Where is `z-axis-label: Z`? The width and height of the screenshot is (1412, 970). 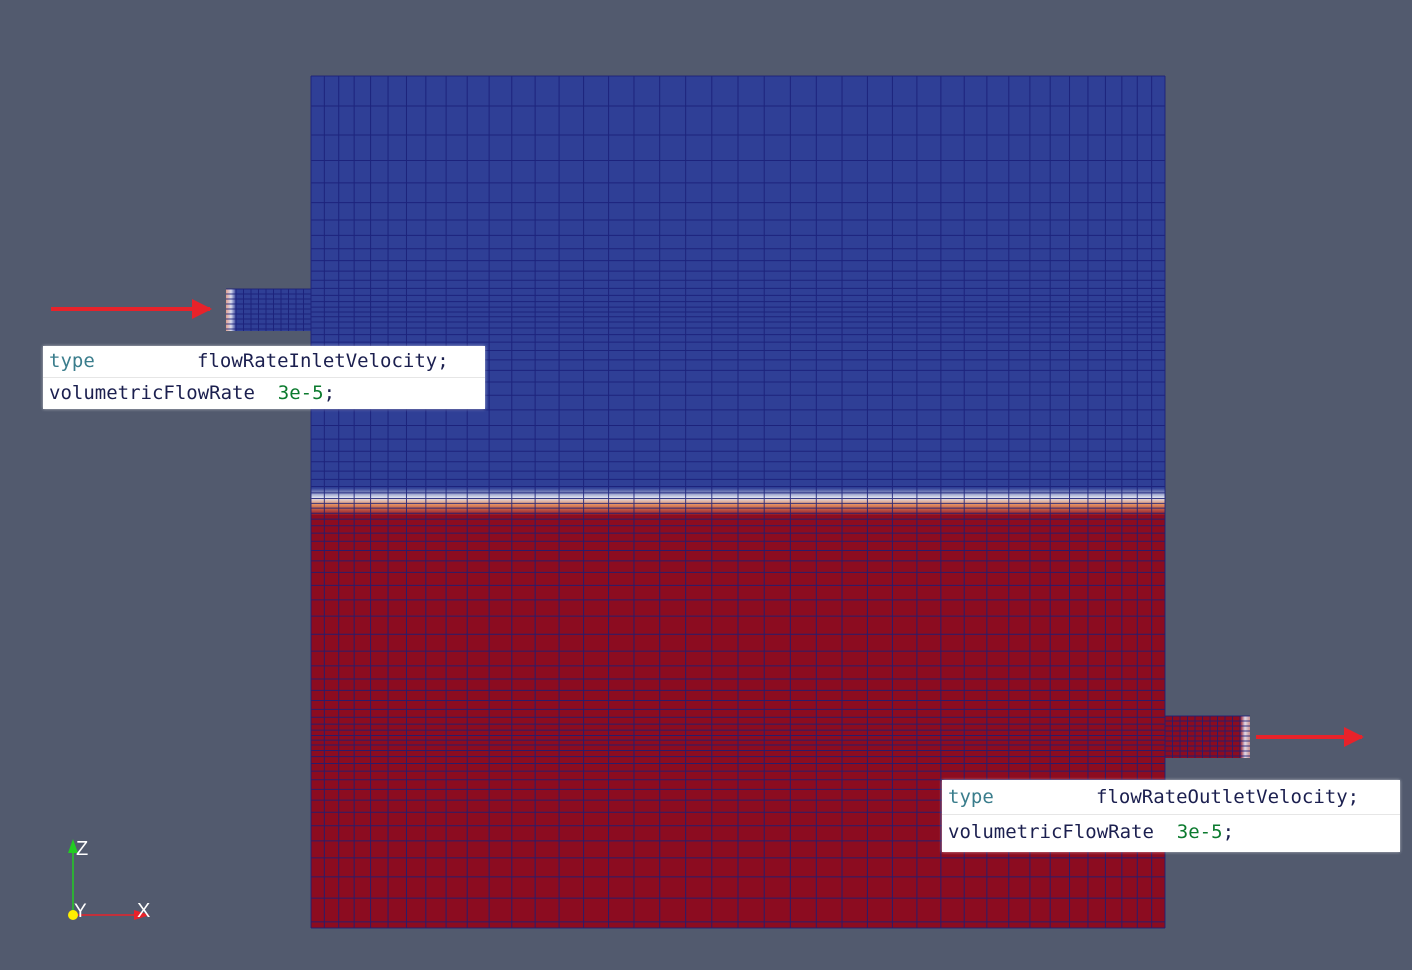
z-axis-label: Z is located at coordinates (82, 849).